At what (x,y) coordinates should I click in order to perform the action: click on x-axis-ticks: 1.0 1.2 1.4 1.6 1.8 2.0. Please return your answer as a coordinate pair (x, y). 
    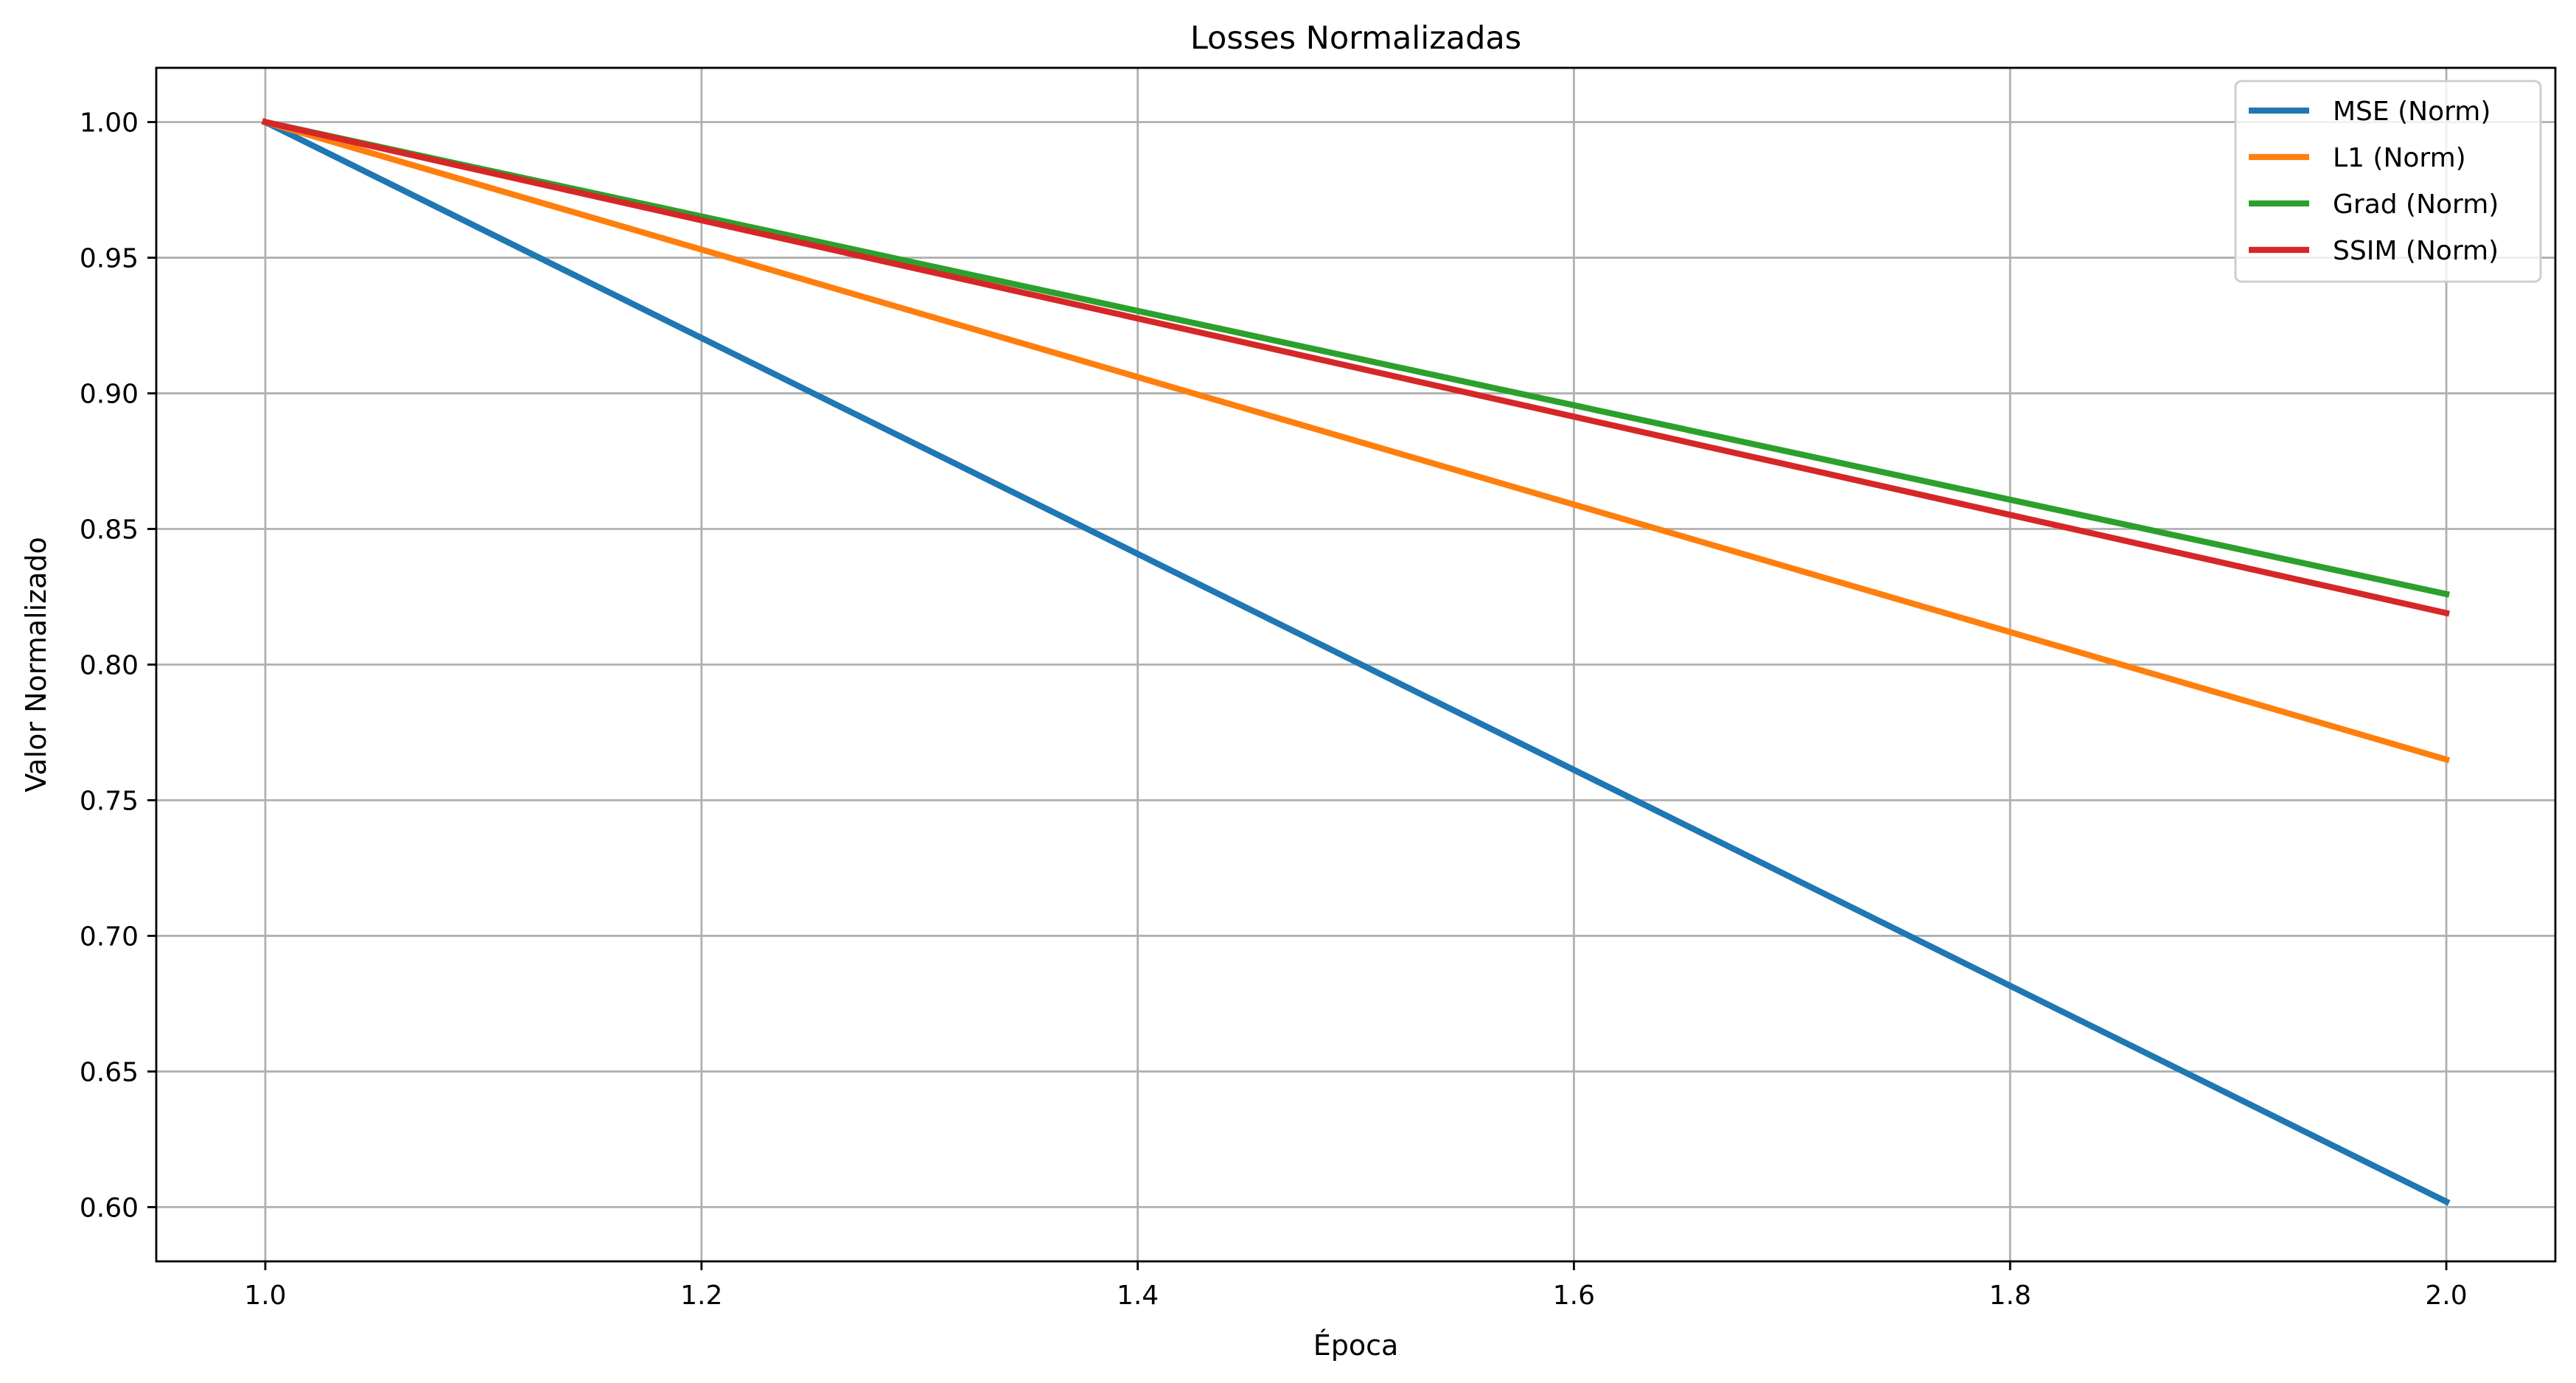
    Looking at the image, I should click on (1356, 1286).